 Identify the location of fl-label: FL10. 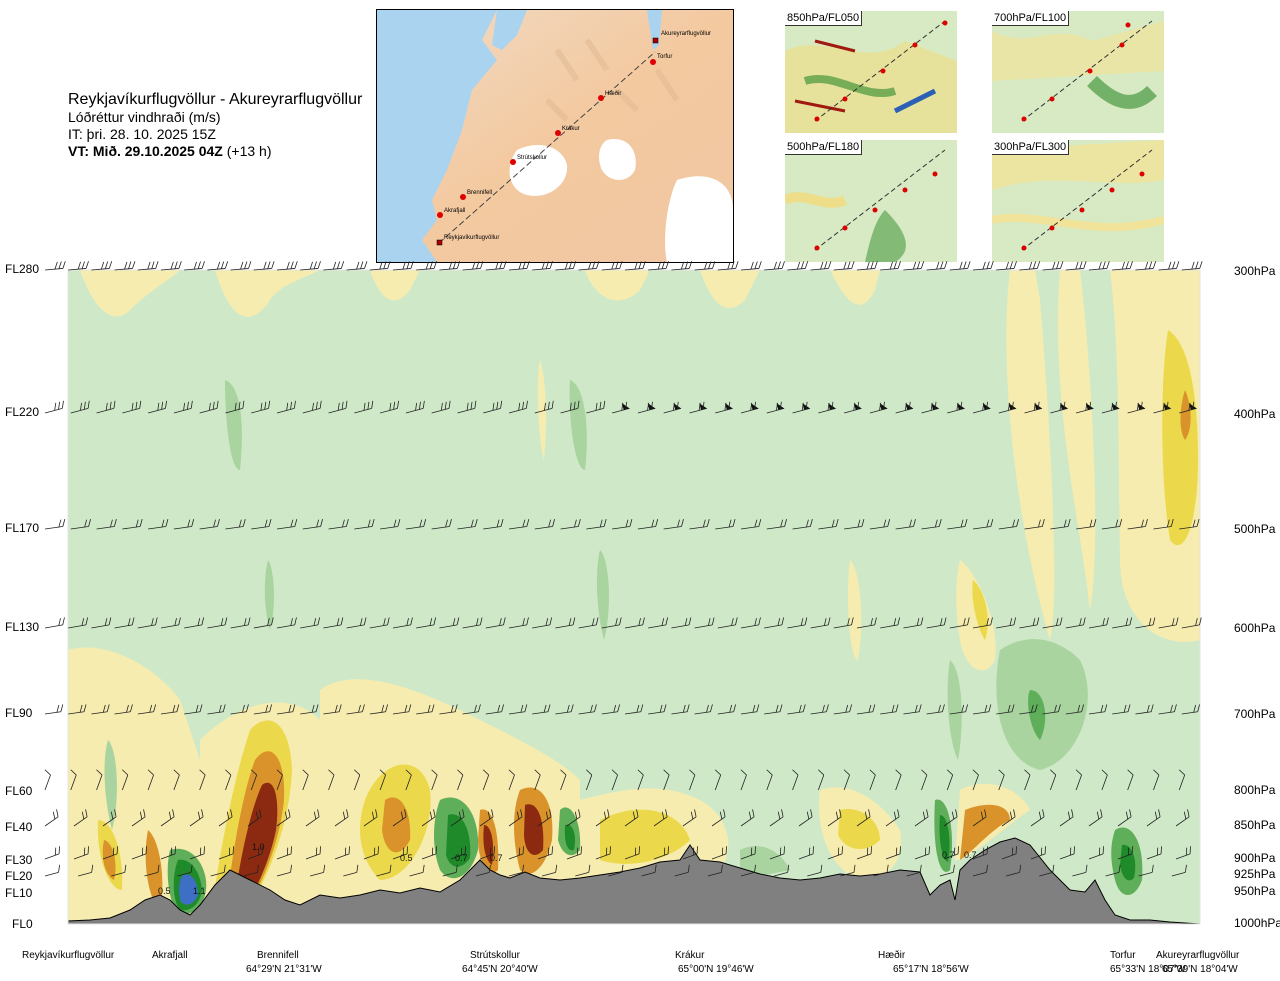
(19, 893).